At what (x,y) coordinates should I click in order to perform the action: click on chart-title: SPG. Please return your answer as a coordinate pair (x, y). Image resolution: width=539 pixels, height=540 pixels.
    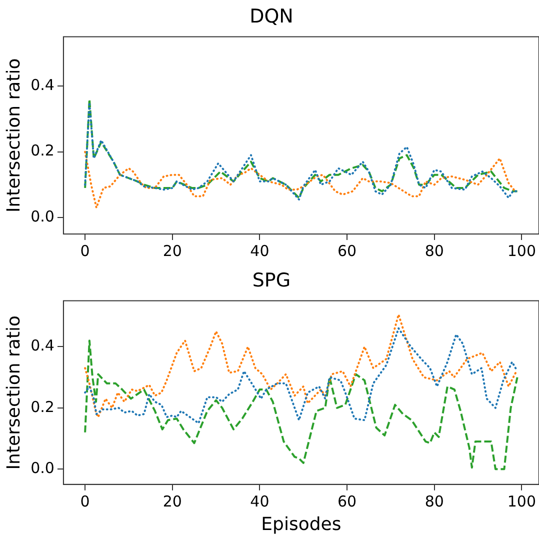
    Looking at the image, I should click on (271, 280).